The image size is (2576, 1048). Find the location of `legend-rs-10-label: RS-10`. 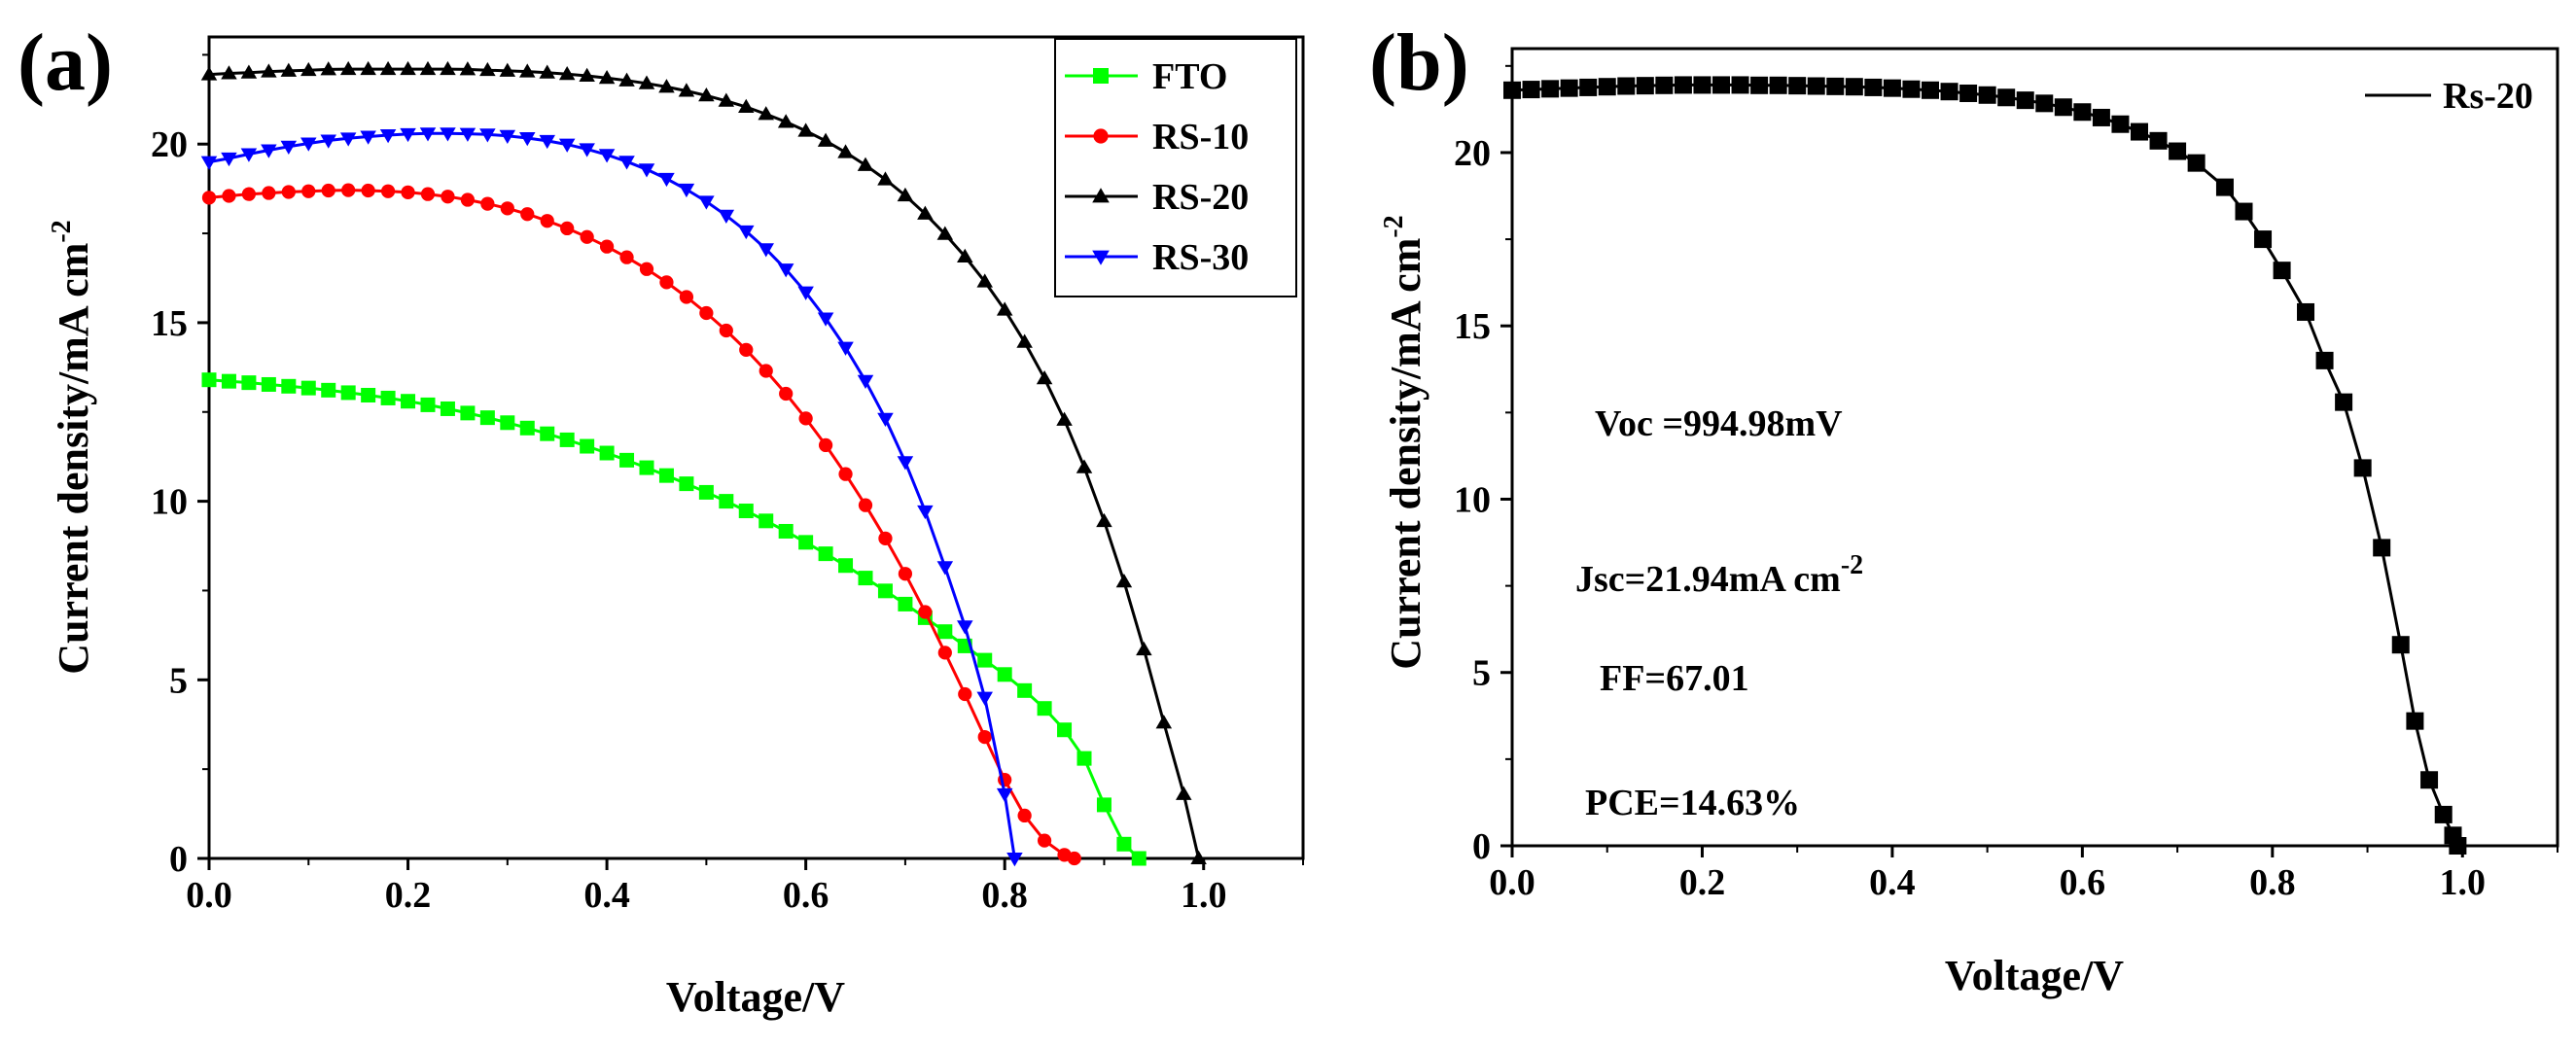

legend-rs-10-label: RS-10 is located at coordinates (1200, 137).